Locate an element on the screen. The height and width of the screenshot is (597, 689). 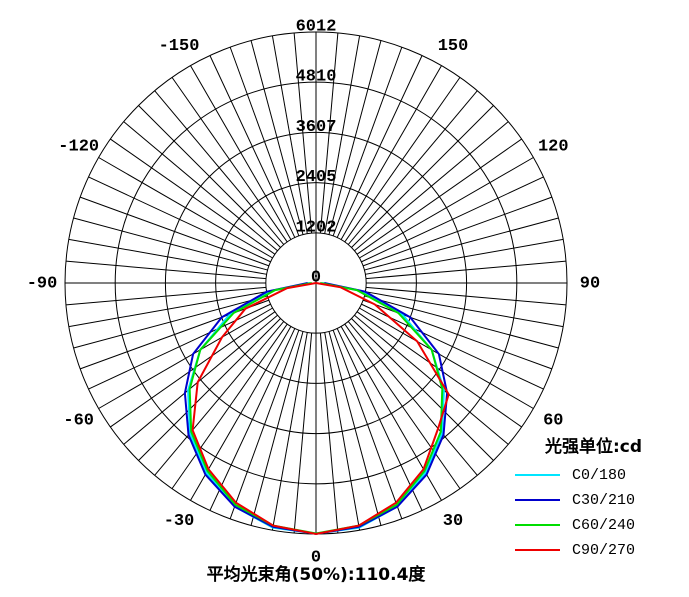
legend-label: C0/180 is located at coordinates (599, 475).